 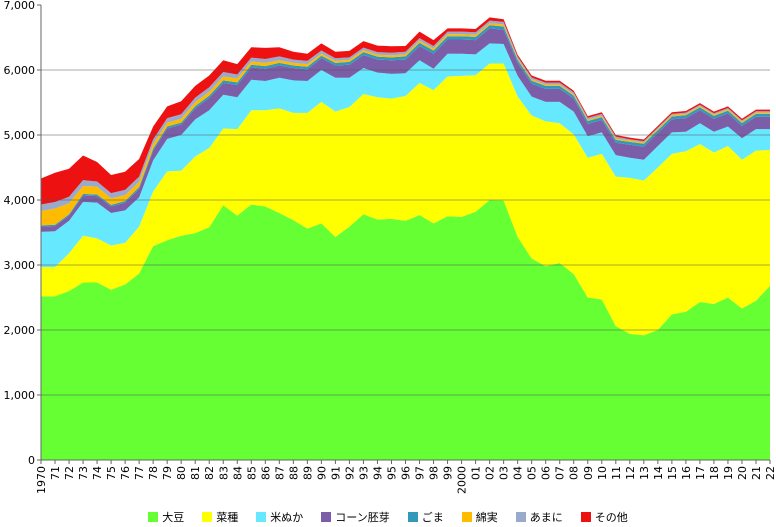 What do you see at coordinates (287, 517) in the screenshot?
I see `legend-label: 米ぬか` at bounding box center [287, 517].